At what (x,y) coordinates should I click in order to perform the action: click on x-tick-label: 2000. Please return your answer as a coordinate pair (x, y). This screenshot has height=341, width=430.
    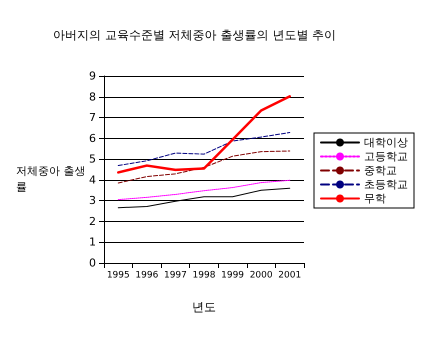
    Looking at the image, I should click on (261, 275).